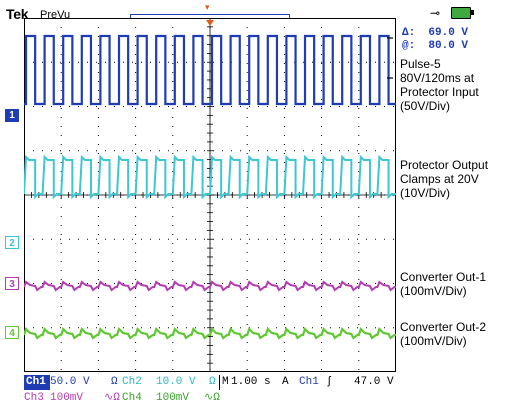 This screenshot has height=410, width=530. What do you see at coordinates (435, 13) in the screenshot?
I see `plug-icon: ⊸` at bounding box center [435, 13].